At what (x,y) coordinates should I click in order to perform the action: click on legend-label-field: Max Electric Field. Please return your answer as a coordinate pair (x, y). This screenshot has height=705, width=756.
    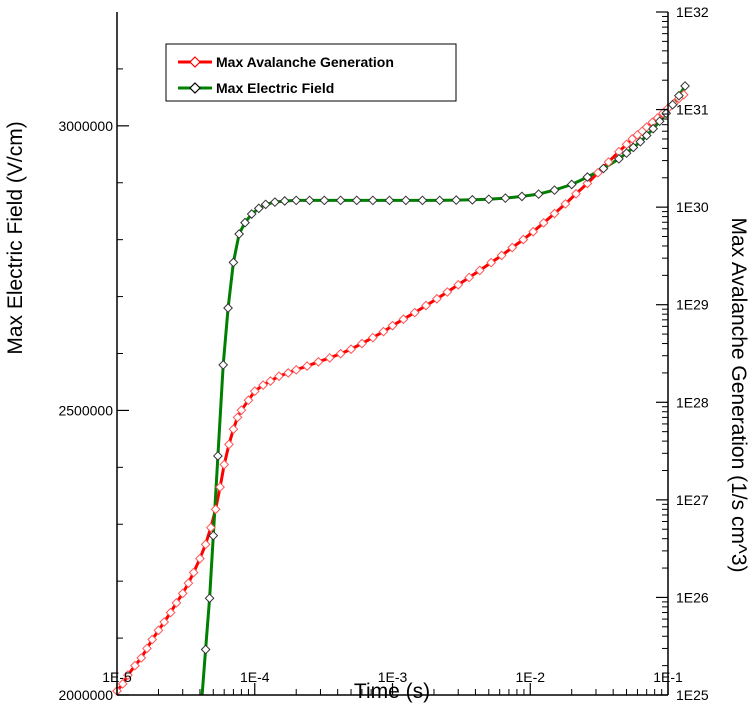
    Looking at the image, I should click on (275, 88).